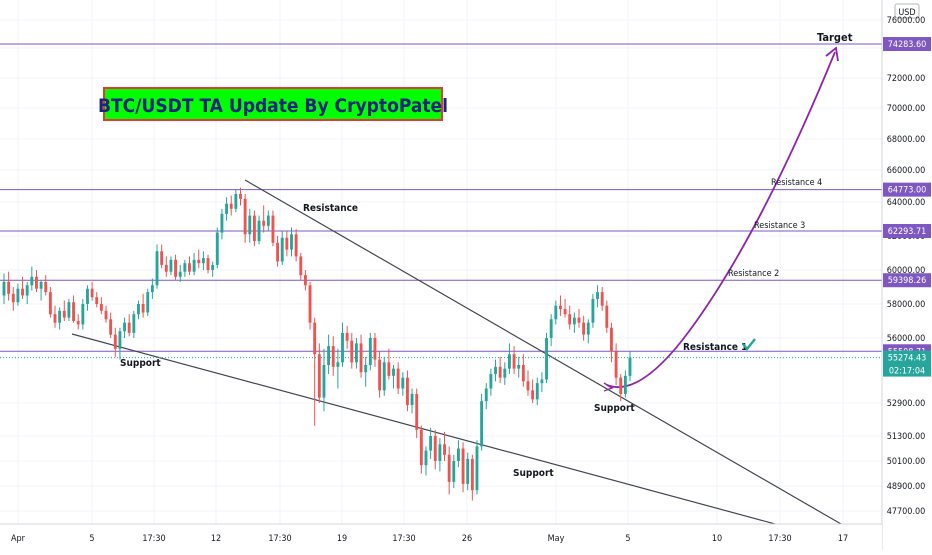  Describe the element at coordinates (441, 536) in the screenshot. I see `time-axis: Apr 5 17:30 12 17:30 19 17:30 26 May 5 10 17:30 17` at that location.